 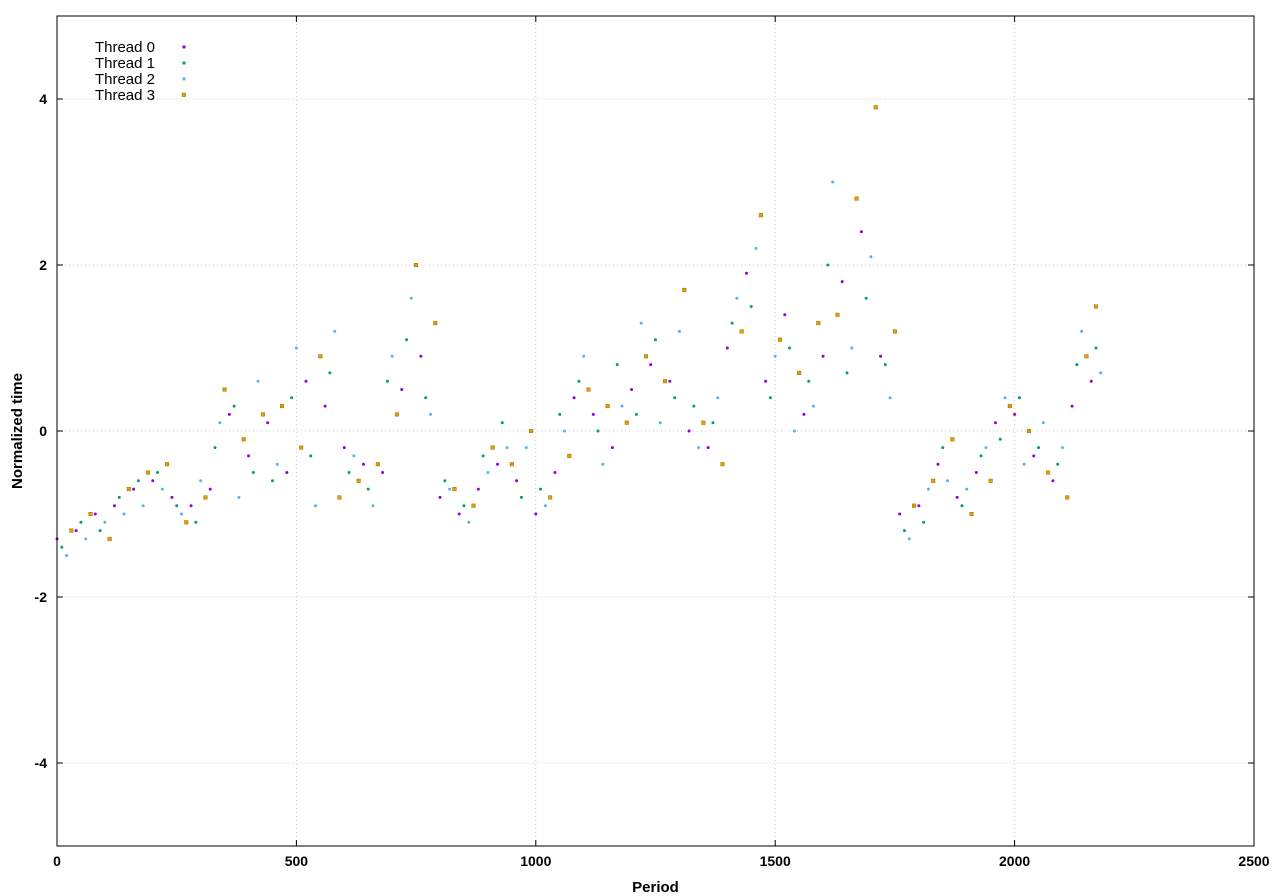 I want to click on legend-label: Thread 3, so click(x=125, y=95).